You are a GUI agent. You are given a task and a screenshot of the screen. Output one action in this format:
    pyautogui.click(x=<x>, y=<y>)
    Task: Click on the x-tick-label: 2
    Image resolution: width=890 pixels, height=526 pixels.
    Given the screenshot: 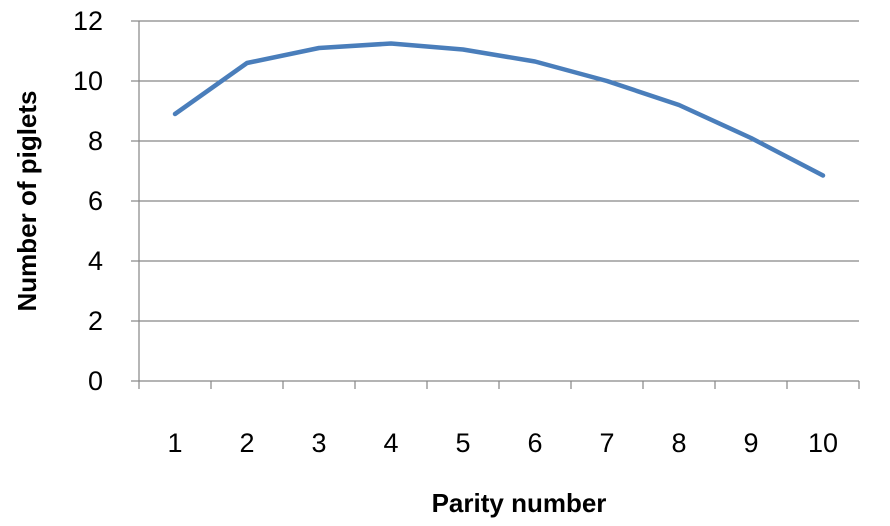 What is the action you would take?
    pyautogui.click(x=246, y=443)
    